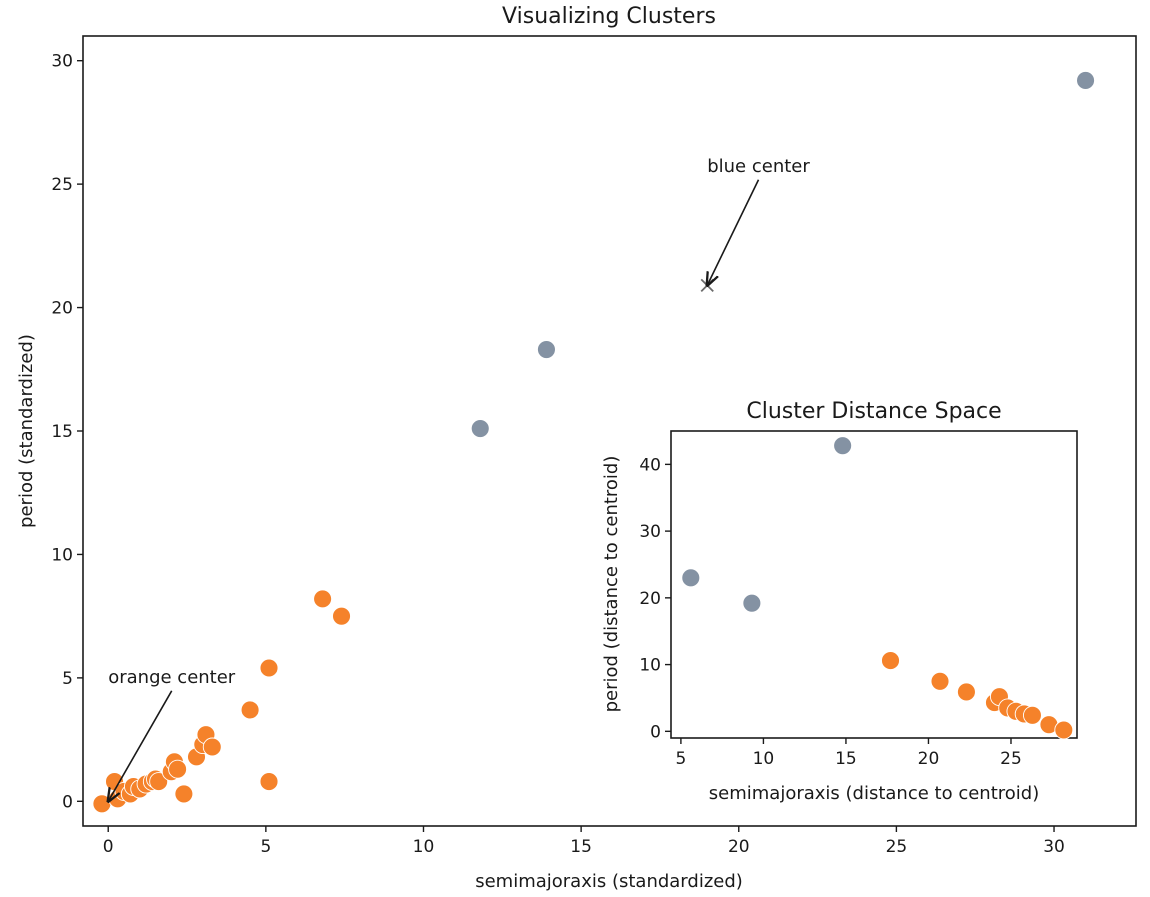 Image resolution: width=1150 pixels, height=897 pixels. I want to click on main-y-tick-label: 25, so click(62, 185).